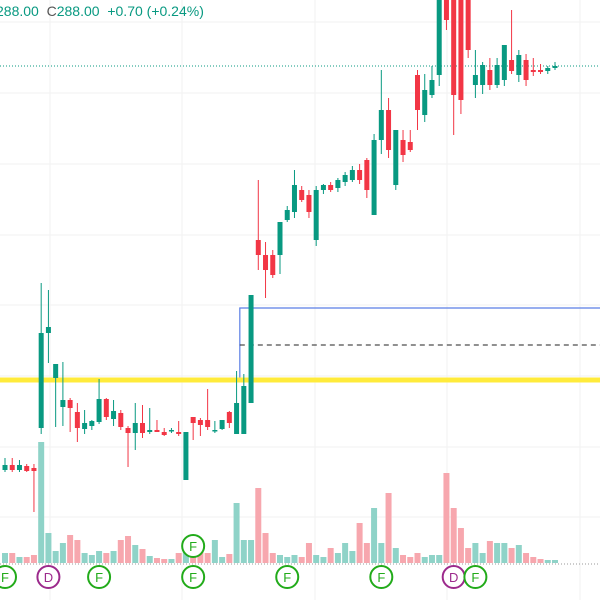 Image resolution: width=600 pixels, height=600 pixels. Describe the element at coordinates (19, 11) in the screenshot. I see `legend-low-value: 288.00` at that location.